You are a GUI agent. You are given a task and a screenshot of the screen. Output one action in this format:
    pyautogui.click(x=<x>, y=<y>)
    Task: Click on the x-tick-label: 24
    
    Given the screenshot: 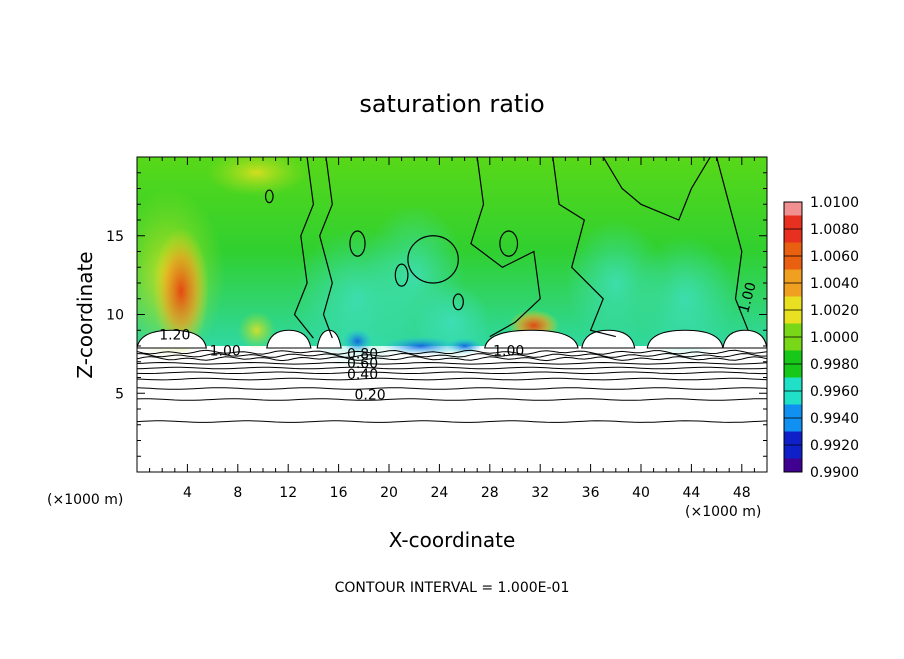 What is the action you would take?
    pyautogui.click(x=439, y=493)
    